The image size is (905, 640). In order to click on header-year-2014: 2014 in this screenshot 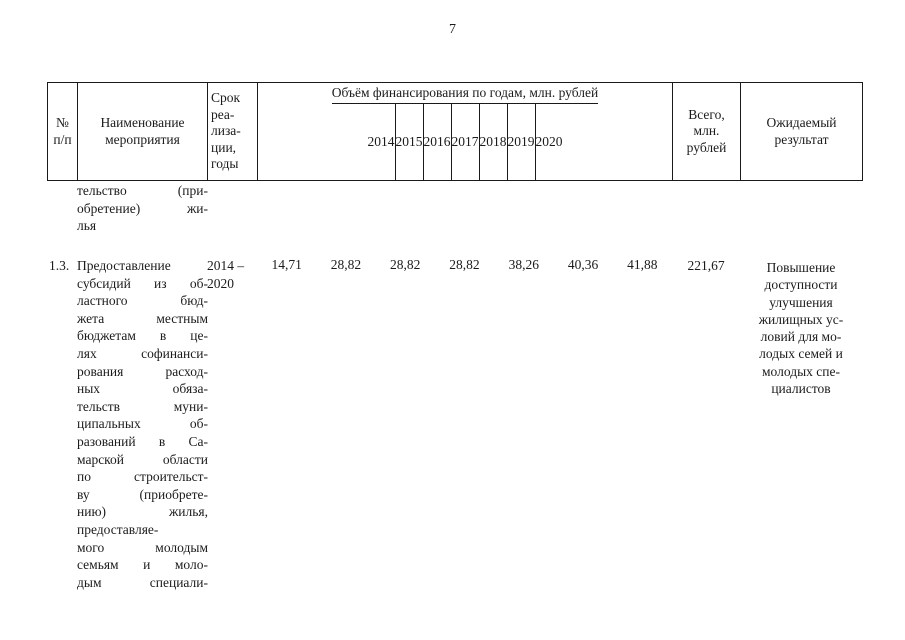, I will do `click(382, 142)`.